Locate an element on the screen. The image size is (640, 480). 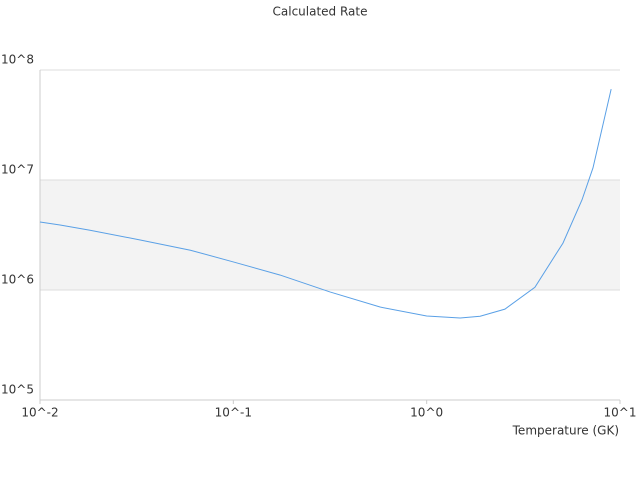
x-axis-label: Temperature (GK) is located at coordinates (565, 431).